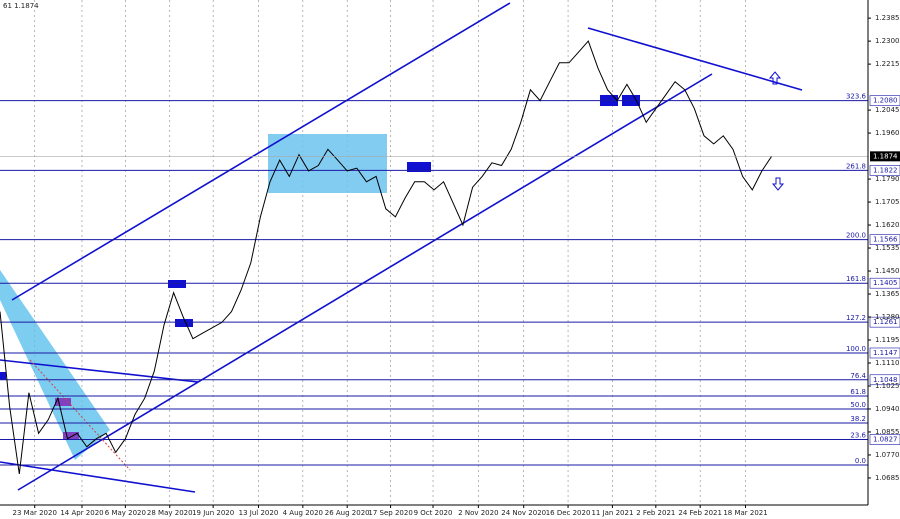 This screenshot has height=519, width=900. I want to click on level-name: 50.0, so click(858, 405).